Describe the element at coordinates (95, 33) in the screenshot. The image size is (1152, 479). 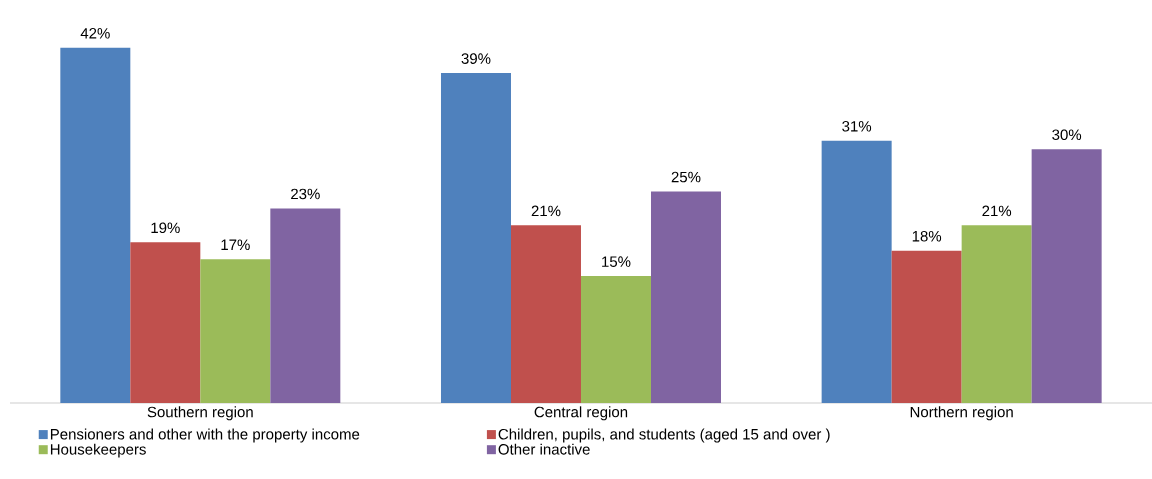
I see `data-label: 42%` at that location.